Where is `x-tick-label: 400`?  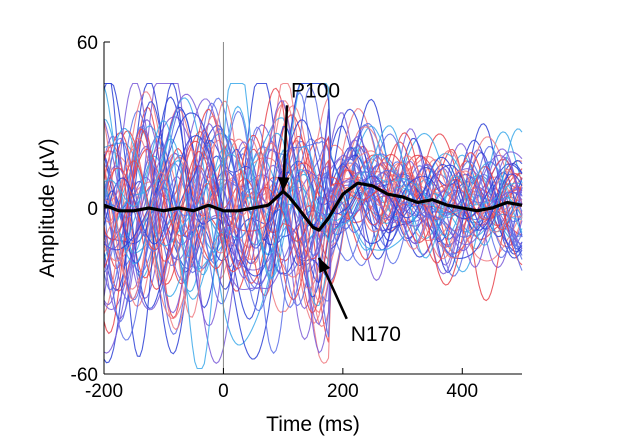
x-tick-label: 400 is located at coordinates (462, 391).